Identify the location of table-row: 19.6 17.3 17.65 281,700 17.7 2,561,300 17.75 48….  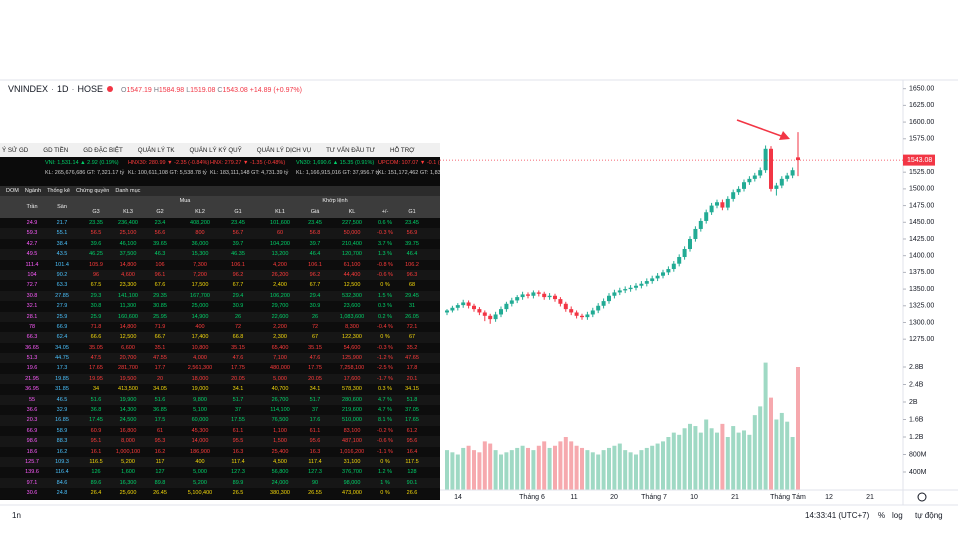
(220, 368).